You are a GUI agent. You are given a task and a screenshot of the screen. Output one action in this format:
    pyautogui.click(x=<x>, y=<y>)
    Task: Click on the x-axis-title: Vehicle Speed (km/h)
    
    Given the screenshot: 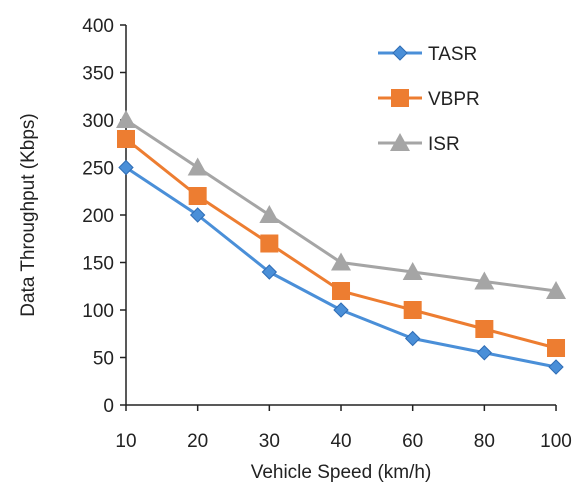 What is the action you would take?
    pyautogui.click(x=341, y=472)
    